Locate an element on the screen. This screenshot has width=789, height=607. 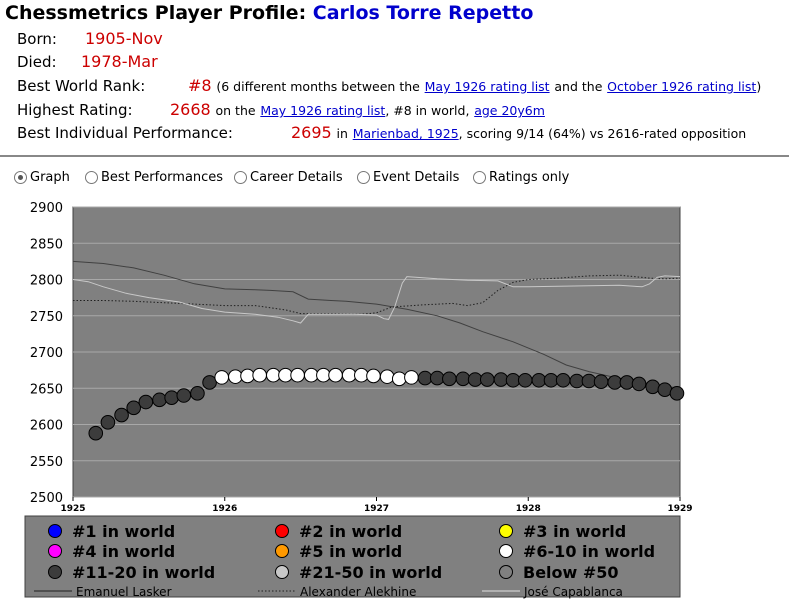
legend-label: Alexander Alekhine is located at coordinates (358, 592).